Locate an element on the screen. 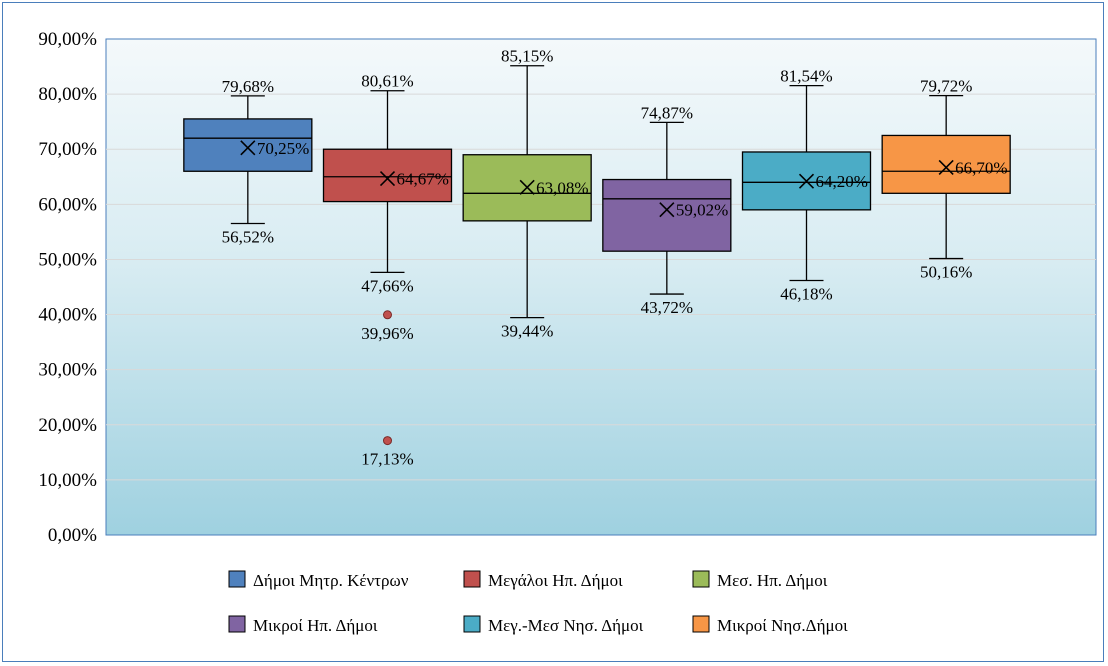  legend-item: Μικροί Ηπ. Δήμοι is located at coordinates (303, 625).